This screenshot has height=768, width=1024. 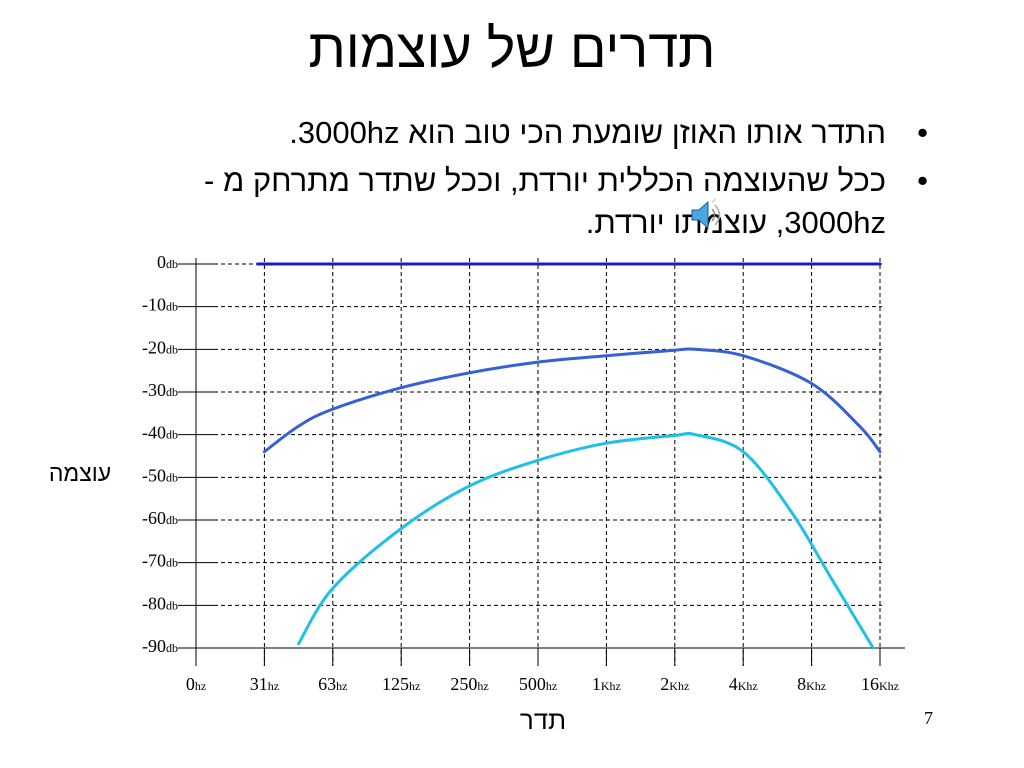 What do you see at coordinates (167, 262) in the screenshot?
I see `y-tick-label: 0db` at bounding box center [167, 262].